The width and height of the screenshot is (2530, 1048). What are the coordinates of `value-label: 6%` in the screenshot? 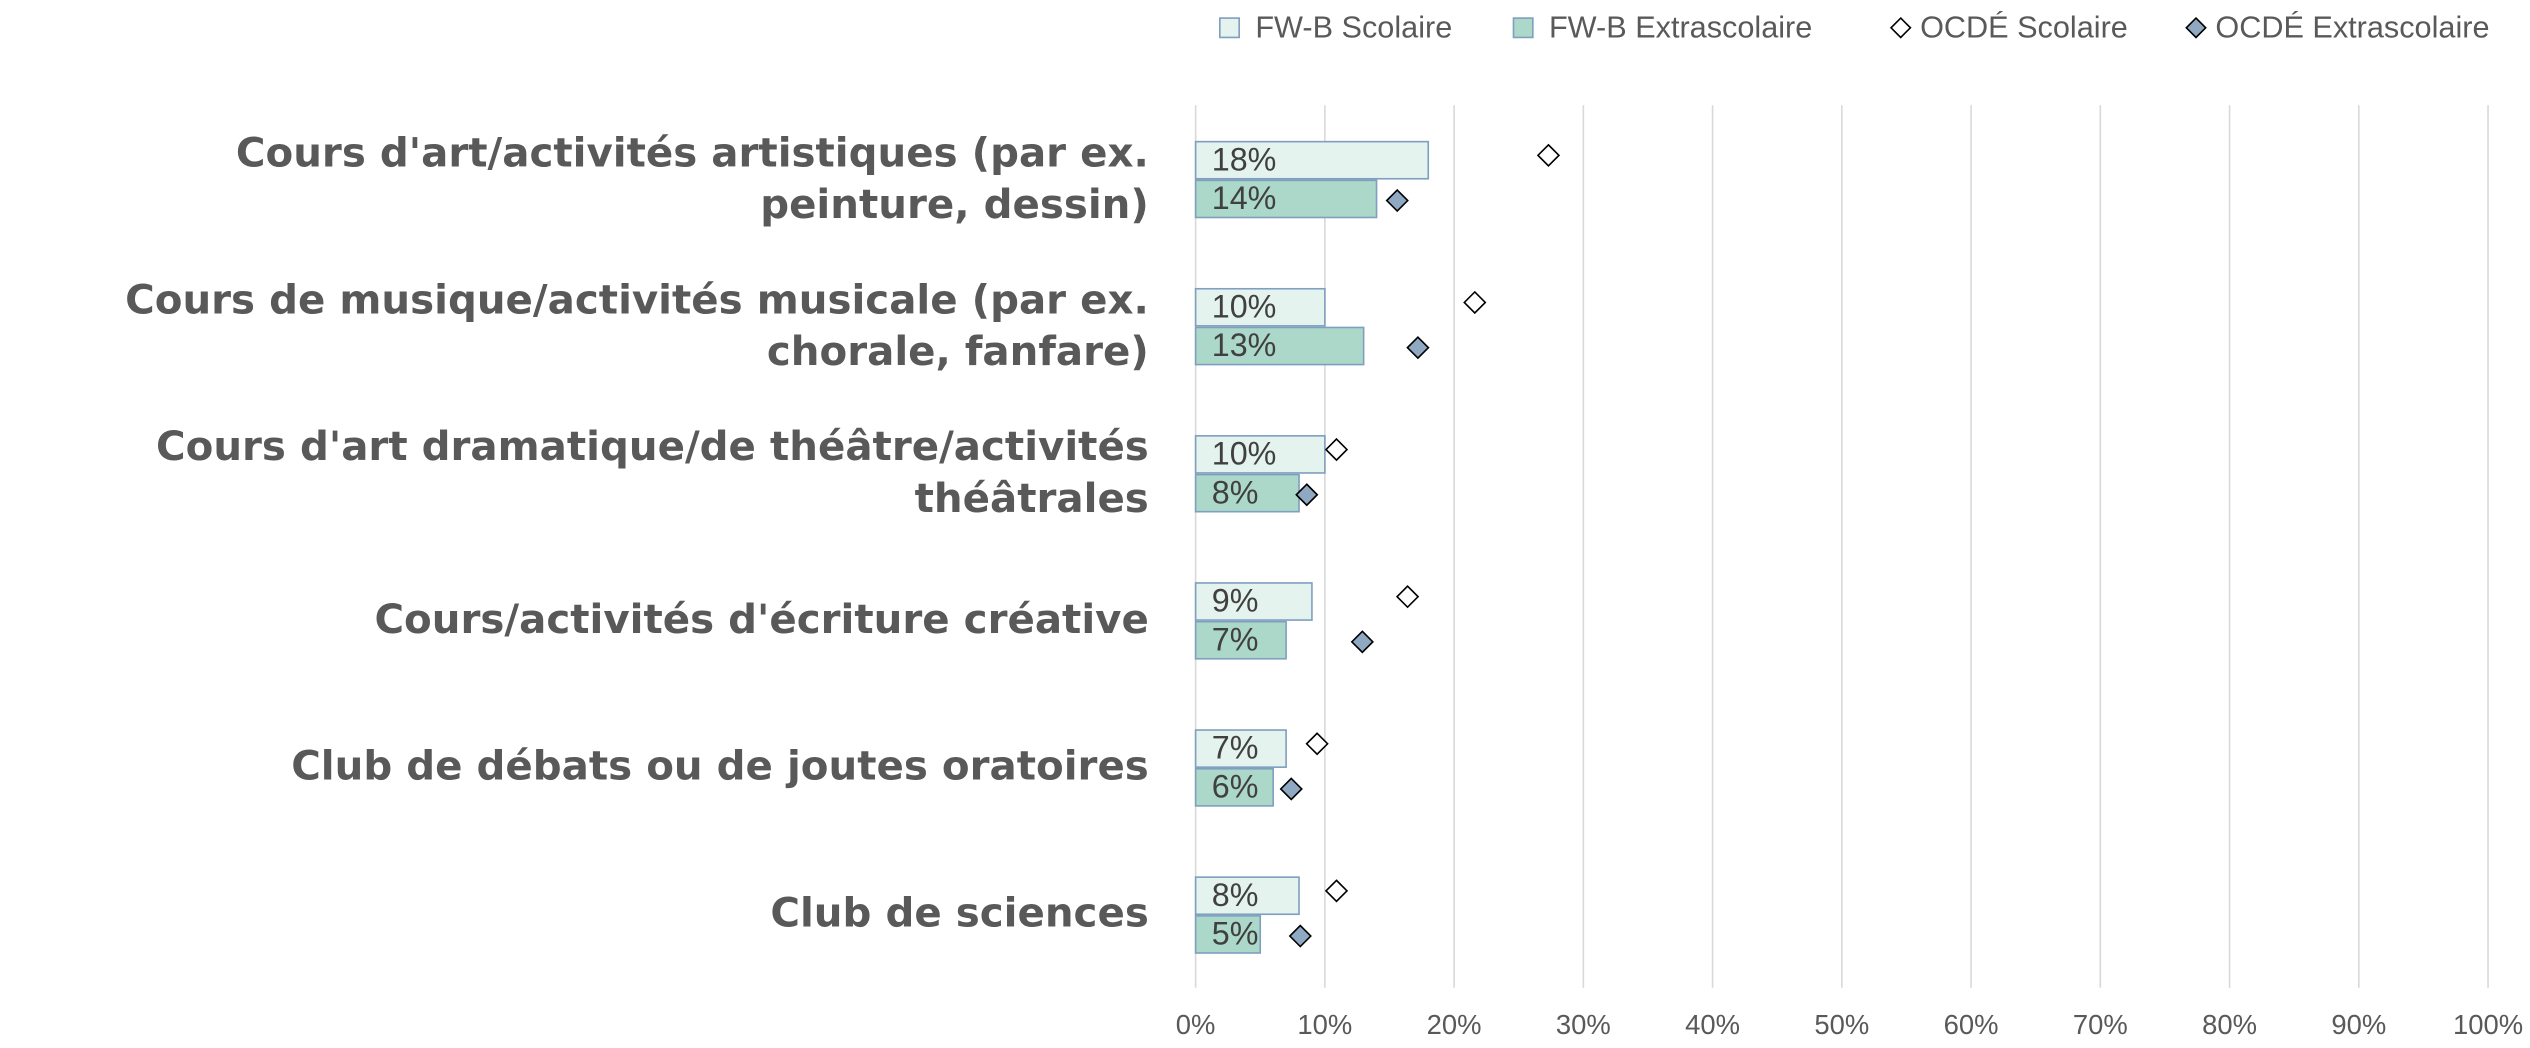 It's located at (1235, 786).